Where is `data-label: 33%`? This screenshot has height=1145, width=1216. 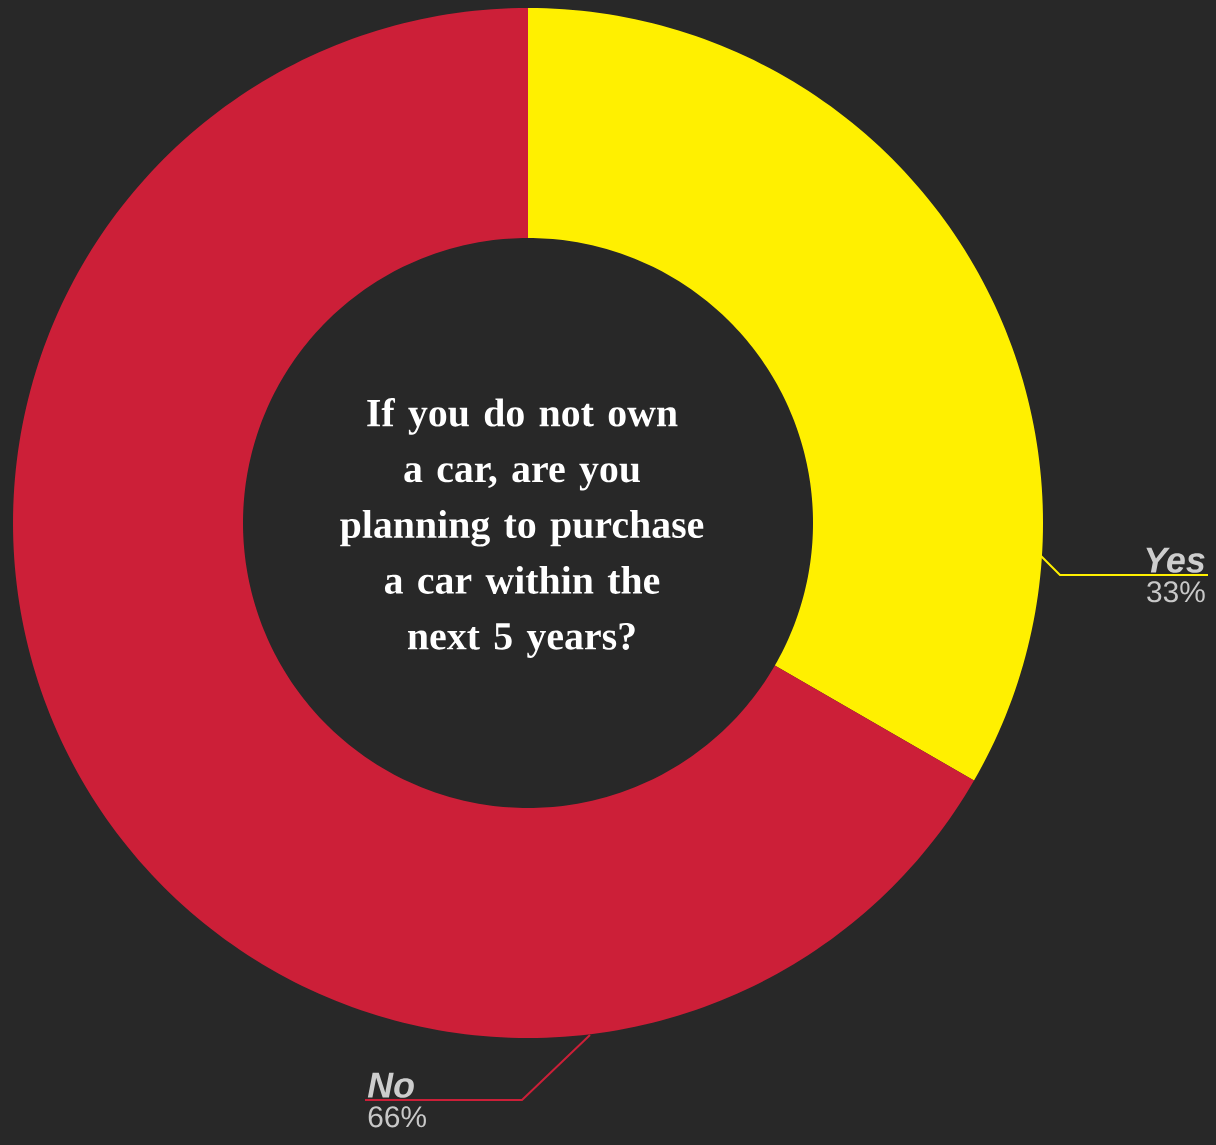 data-label: 33% is located at coordinates (1176, 592).